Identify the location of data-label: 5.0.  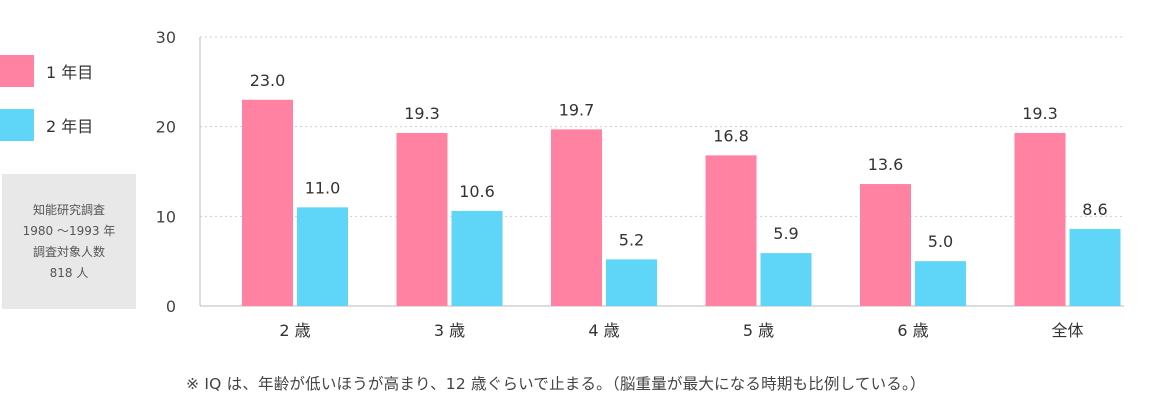
(940, 241).